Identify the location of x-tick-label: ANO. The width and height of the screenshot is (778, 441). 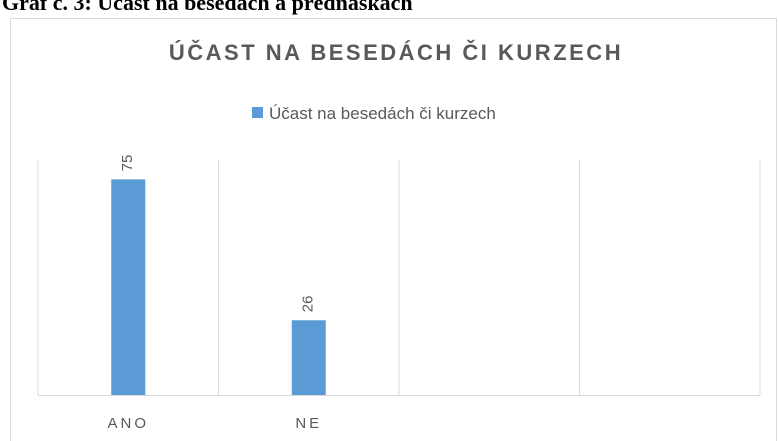
(128, 423).